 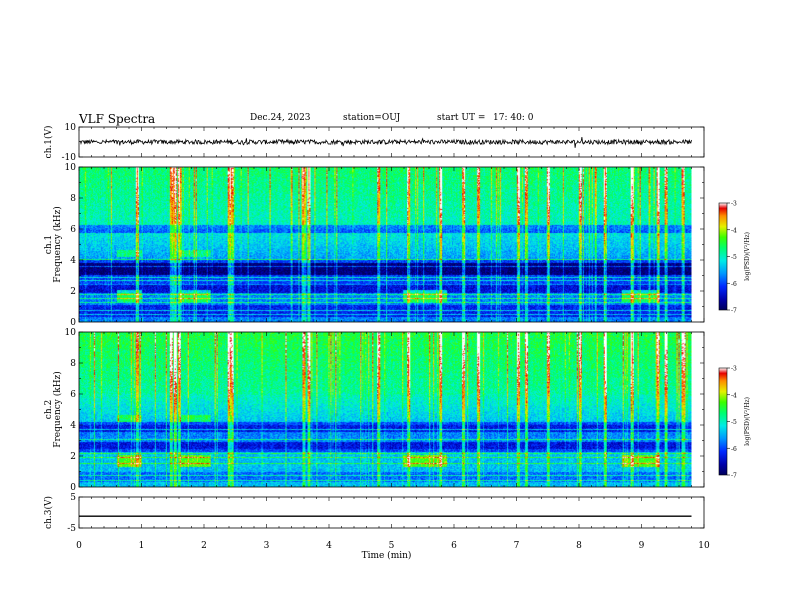 I want to click on date-label: Dec.24, 2023, so click(x=280, y=118).